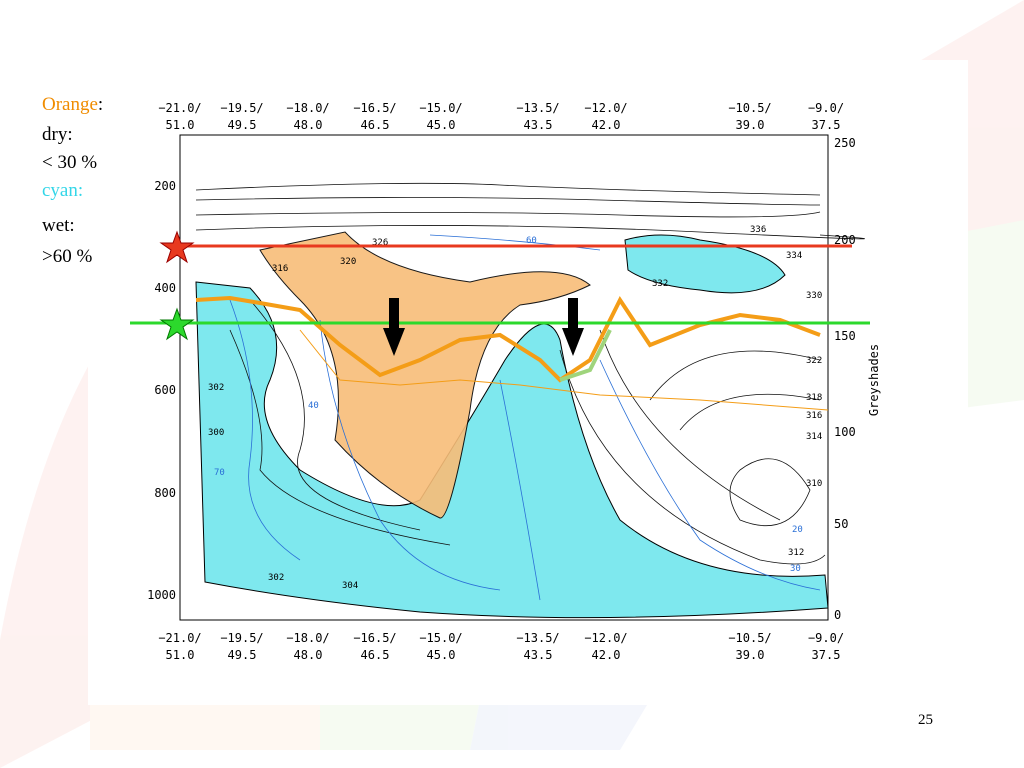  Describe the element at coordinates (814, 296) in the screenshot. I see `contour-label: 330` at that location.